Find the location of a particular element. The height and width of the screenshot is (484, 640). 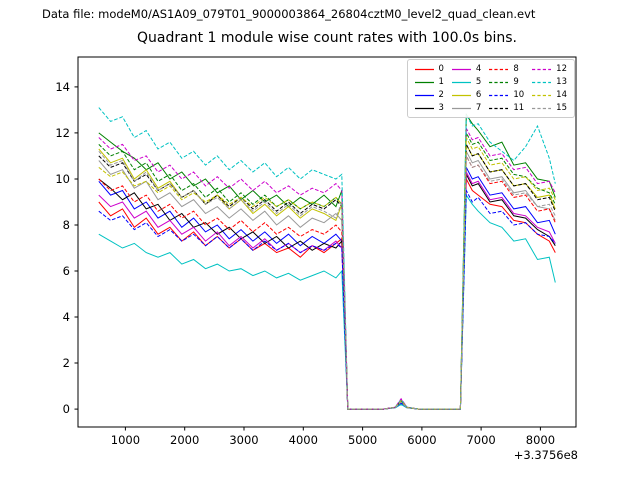

legend-label: 13 is located at coordinates (561, 81).